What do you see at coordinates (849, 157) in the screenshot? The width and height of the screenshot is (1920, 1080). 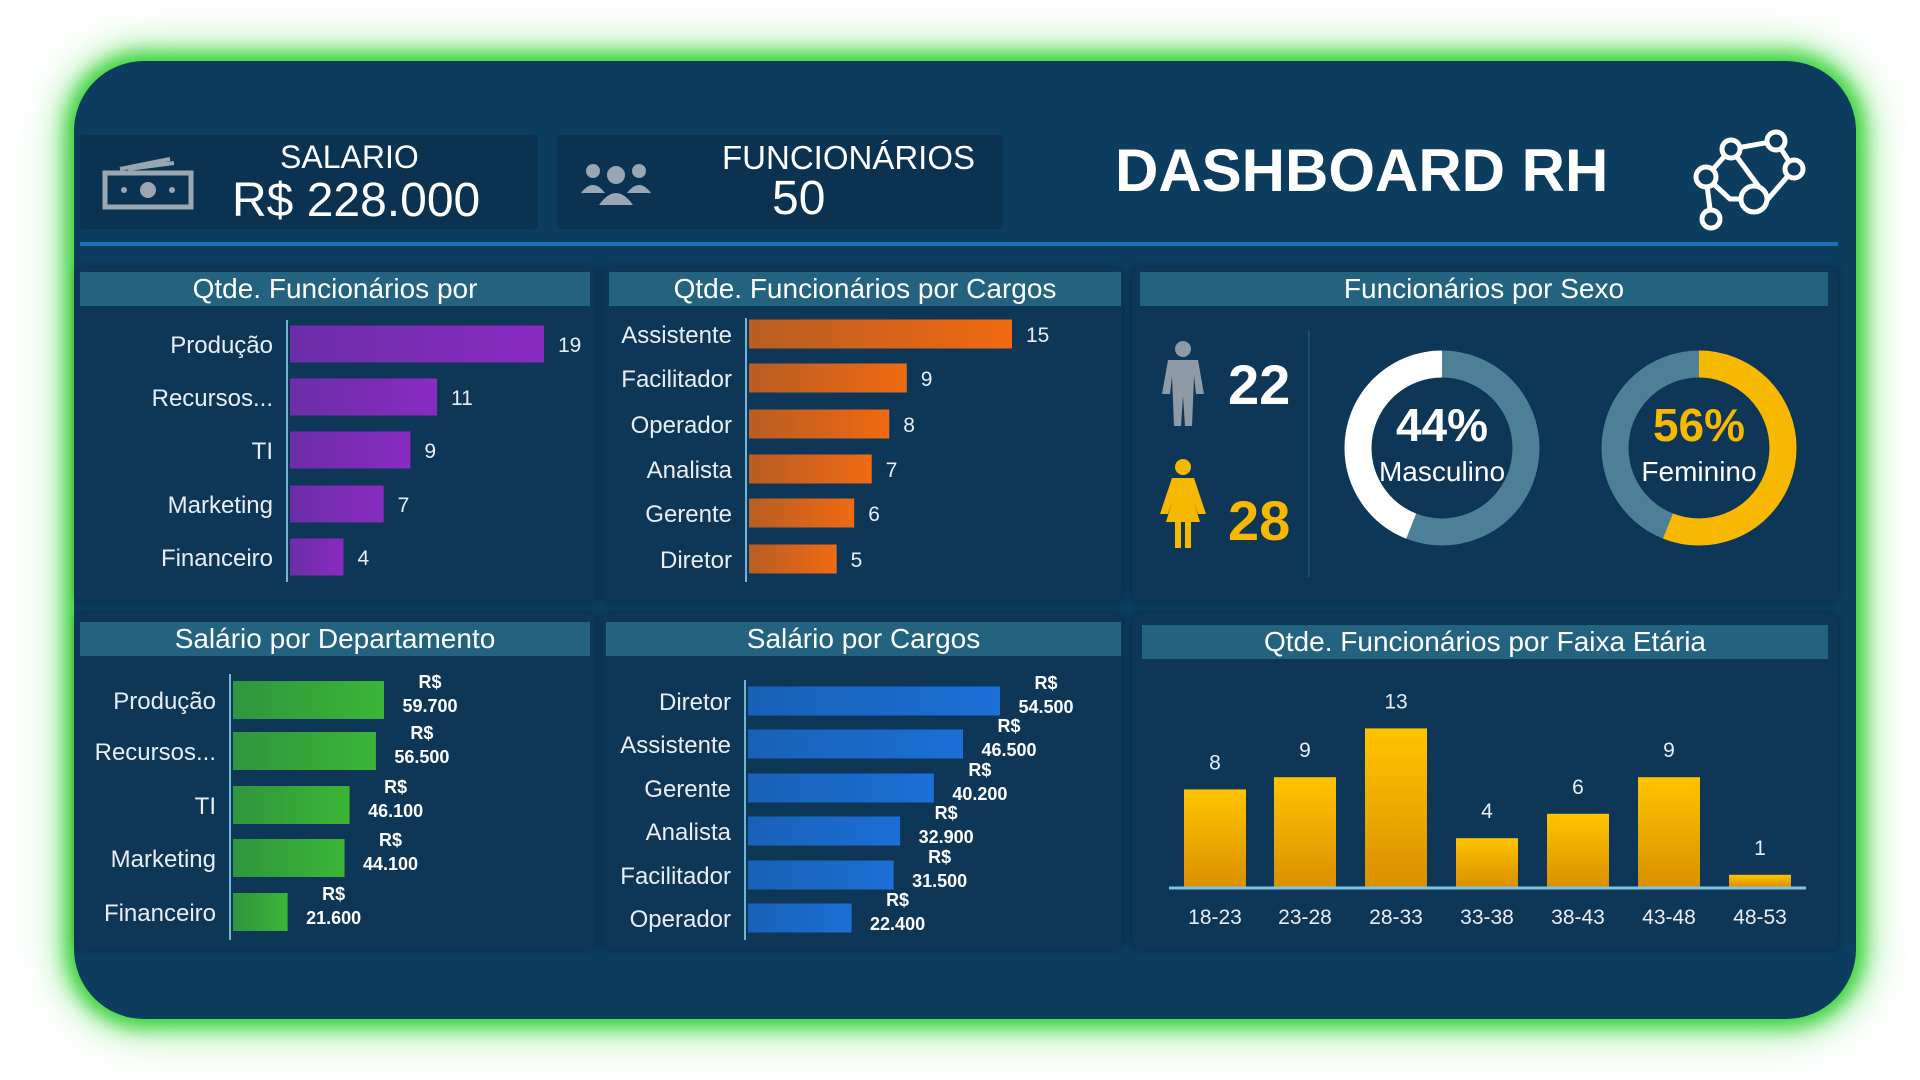 I see `employees-label: FUNCIONÁRIOS` at bounding box center [849, 157].